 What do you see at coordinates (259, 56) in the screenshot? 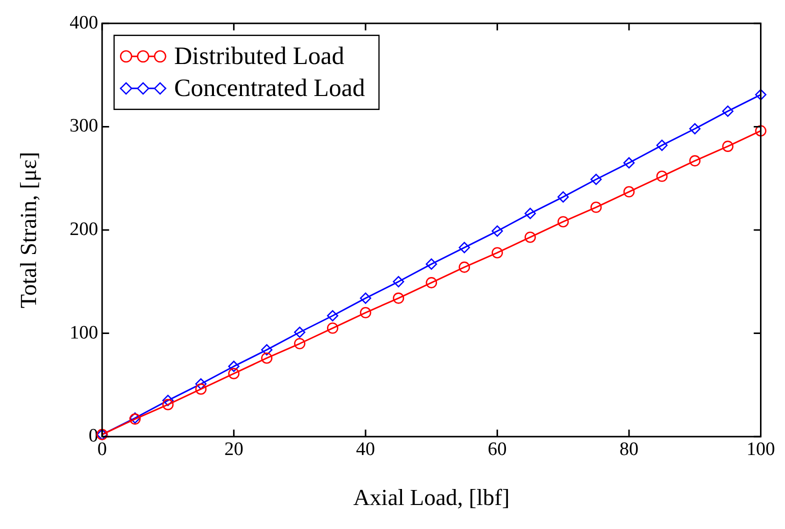
I see `legend-label: Distributed Load` at bounding box center [259, 56].